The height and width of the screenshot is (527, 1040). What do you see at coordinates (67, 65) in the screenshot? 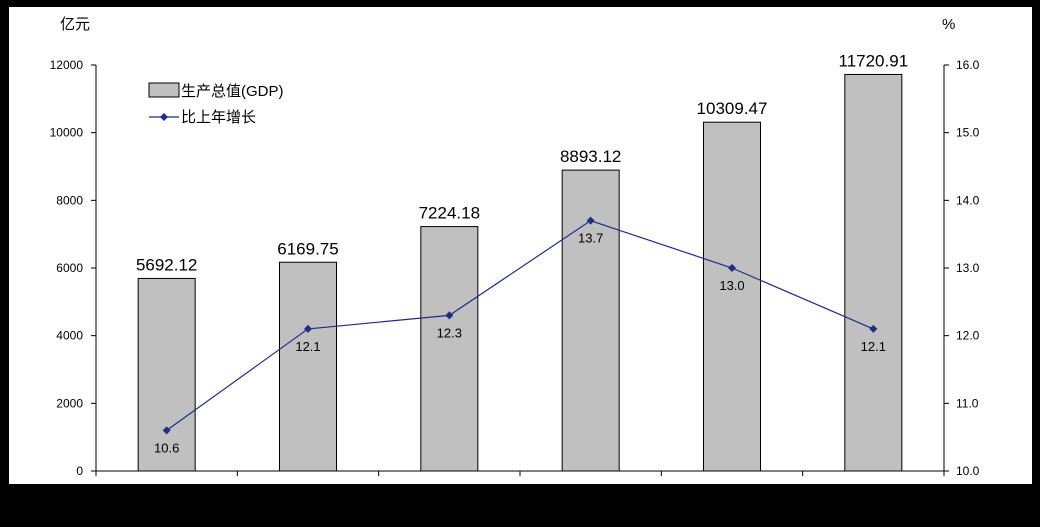
I see `left-tick-label: 12000` at bounding box center [67, 65].